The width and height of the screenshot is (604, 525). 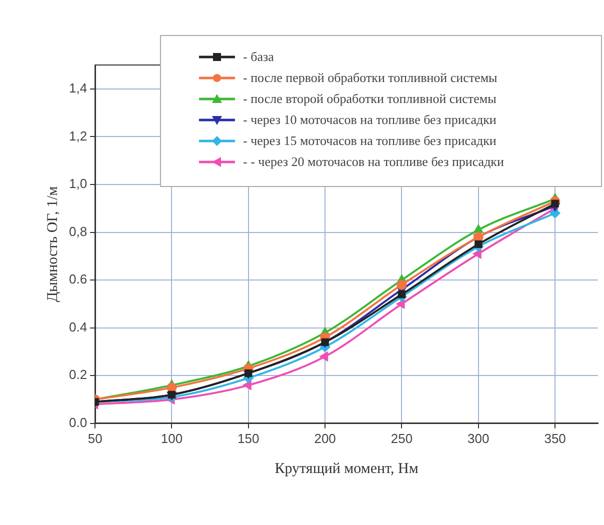 I want to click on y-tick-label: 1,4, so click(x=78, y=88).